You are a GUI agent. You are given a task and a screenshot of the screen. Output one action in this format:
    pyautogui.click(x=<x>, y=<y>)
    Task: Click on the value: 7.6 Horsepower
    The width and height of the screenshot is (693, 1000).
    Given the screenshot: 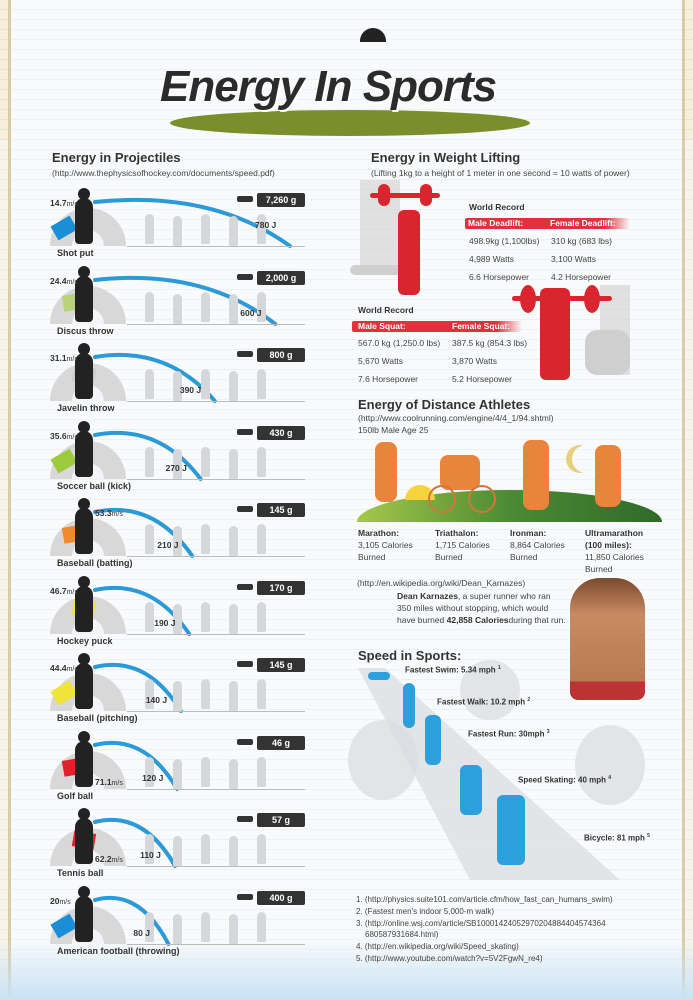 What is the action you would take?
    pyautogui.click(x=388, y=379)
    